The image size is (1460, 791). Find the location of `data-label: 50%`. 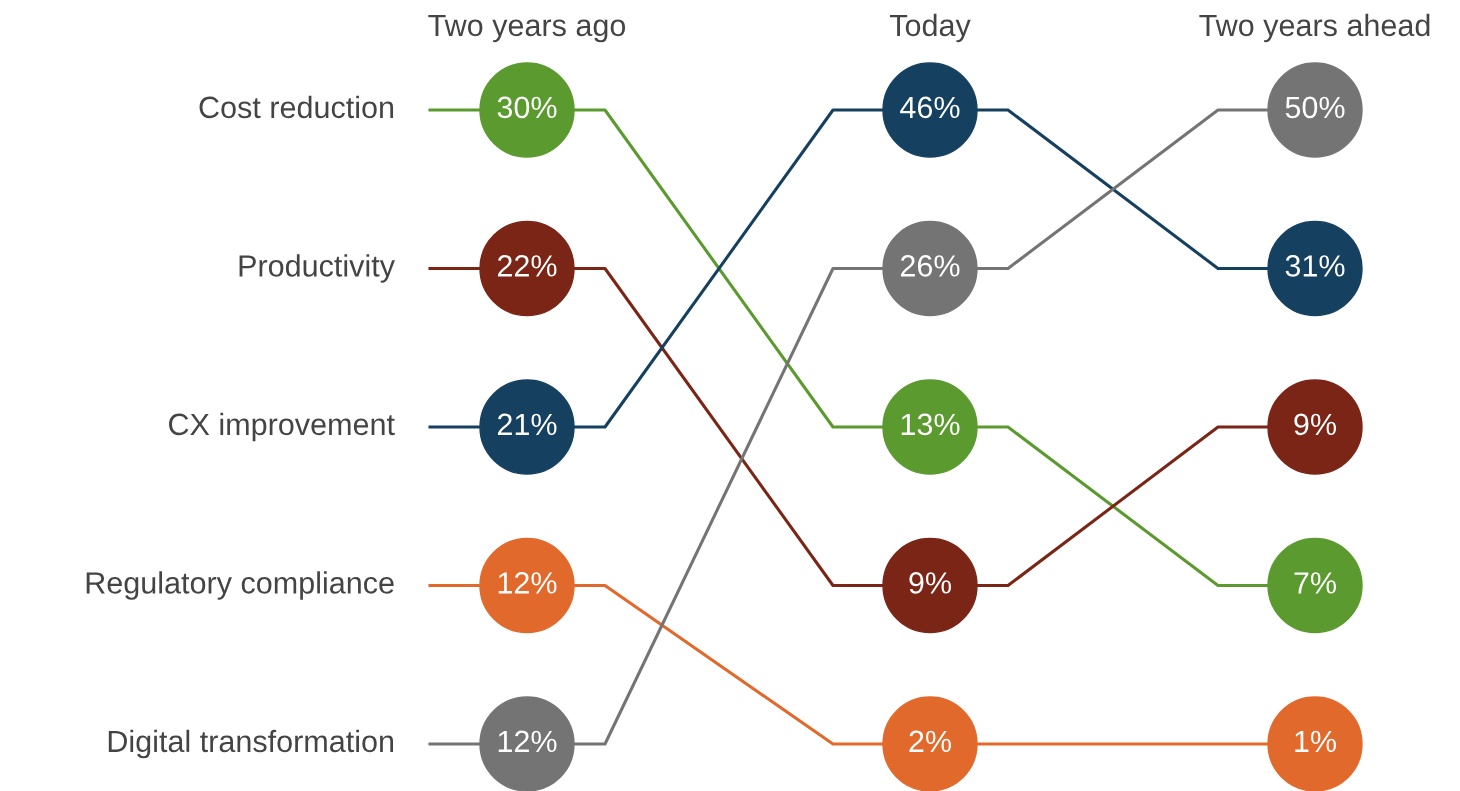

data-label: 50% is located at coordinates (1315, 107).